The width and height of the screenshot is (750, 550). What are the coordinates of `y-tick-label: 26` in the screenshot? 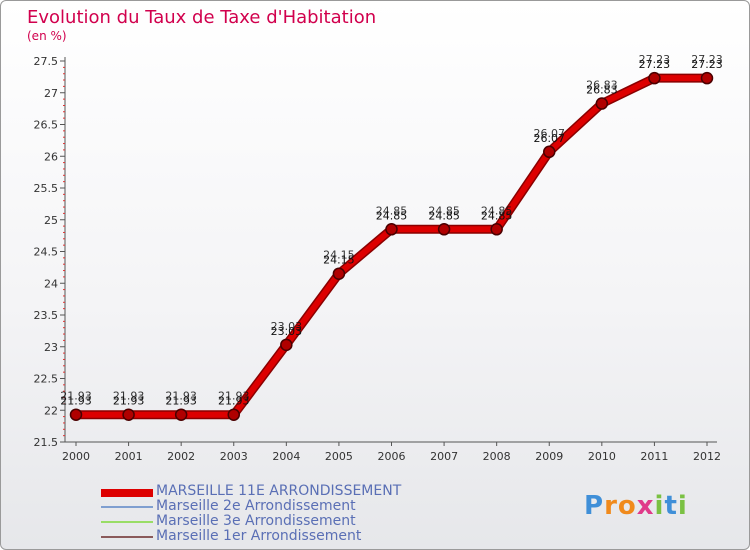 It's located at (51, 156).